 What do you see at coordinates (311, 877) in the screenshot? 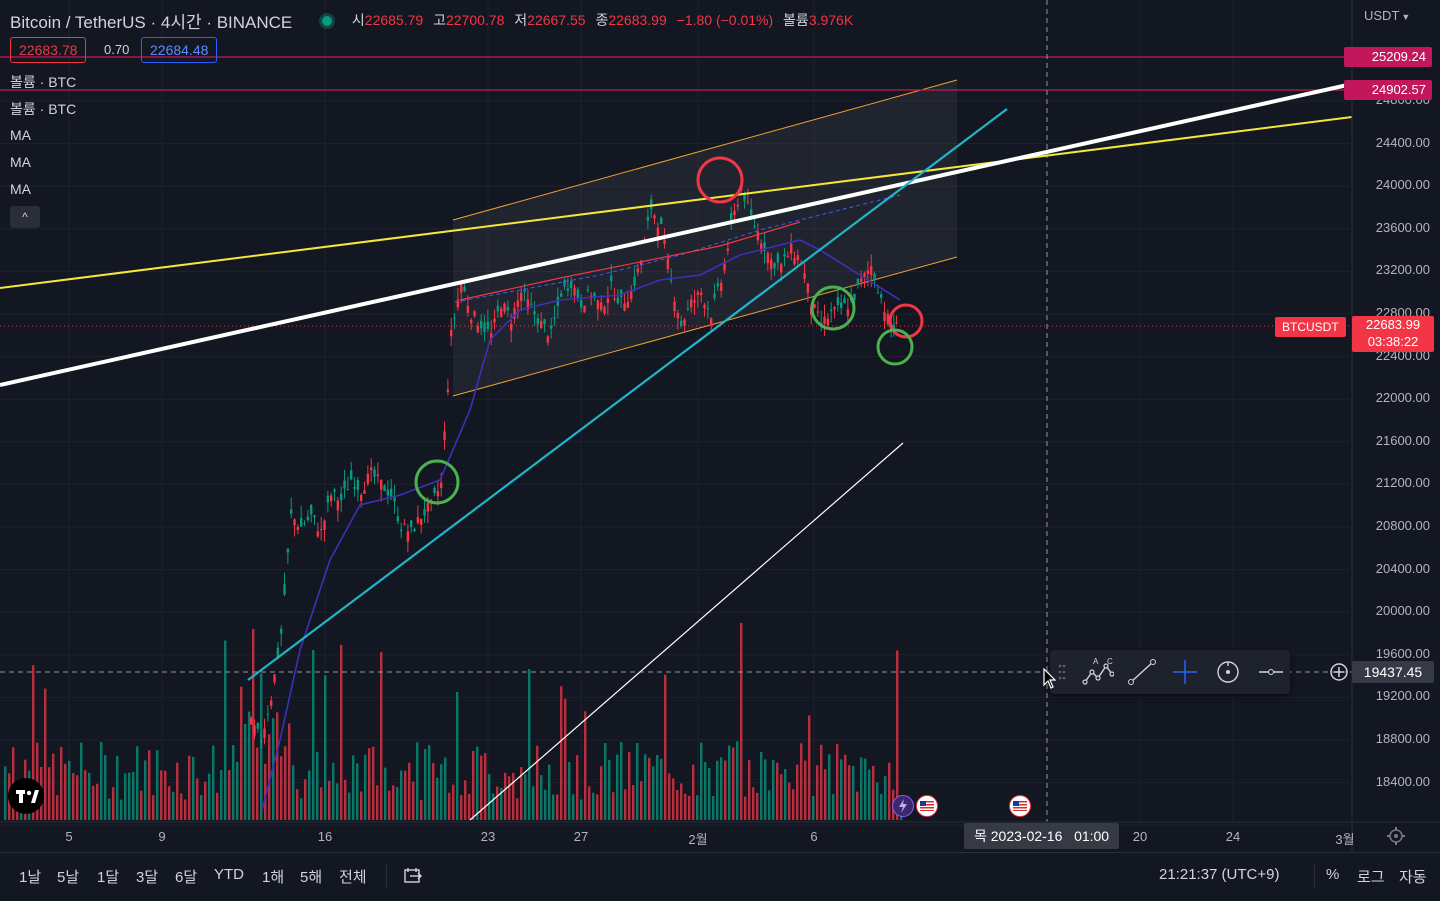
I see `range-button: 5해` at bounding box center [311, 877].